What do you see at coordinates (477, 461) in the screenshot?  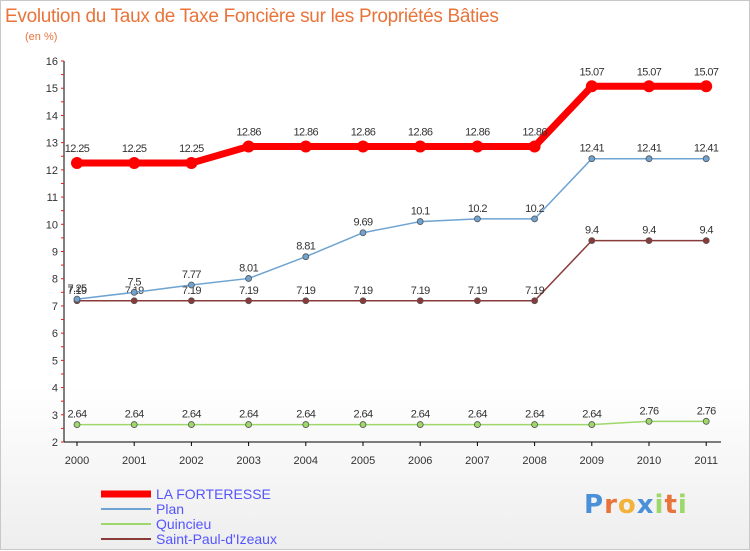 I see `x-tick-label: 2007` at bounding box center [477, 461].